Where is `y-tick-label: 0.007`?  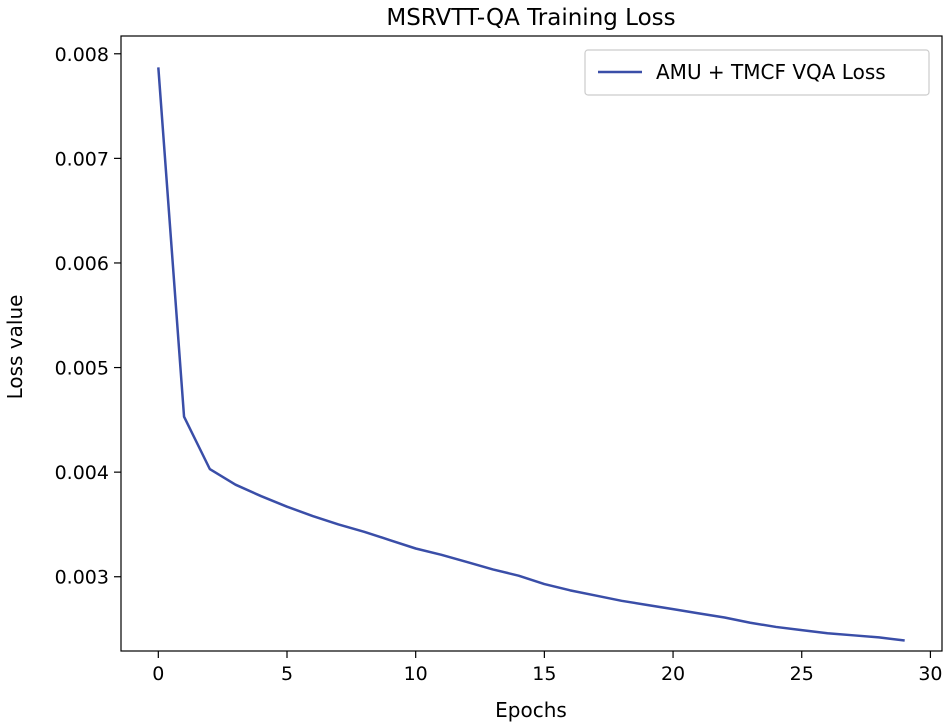
y-tick-label: 0.007 is located at coordinates (82, 159).